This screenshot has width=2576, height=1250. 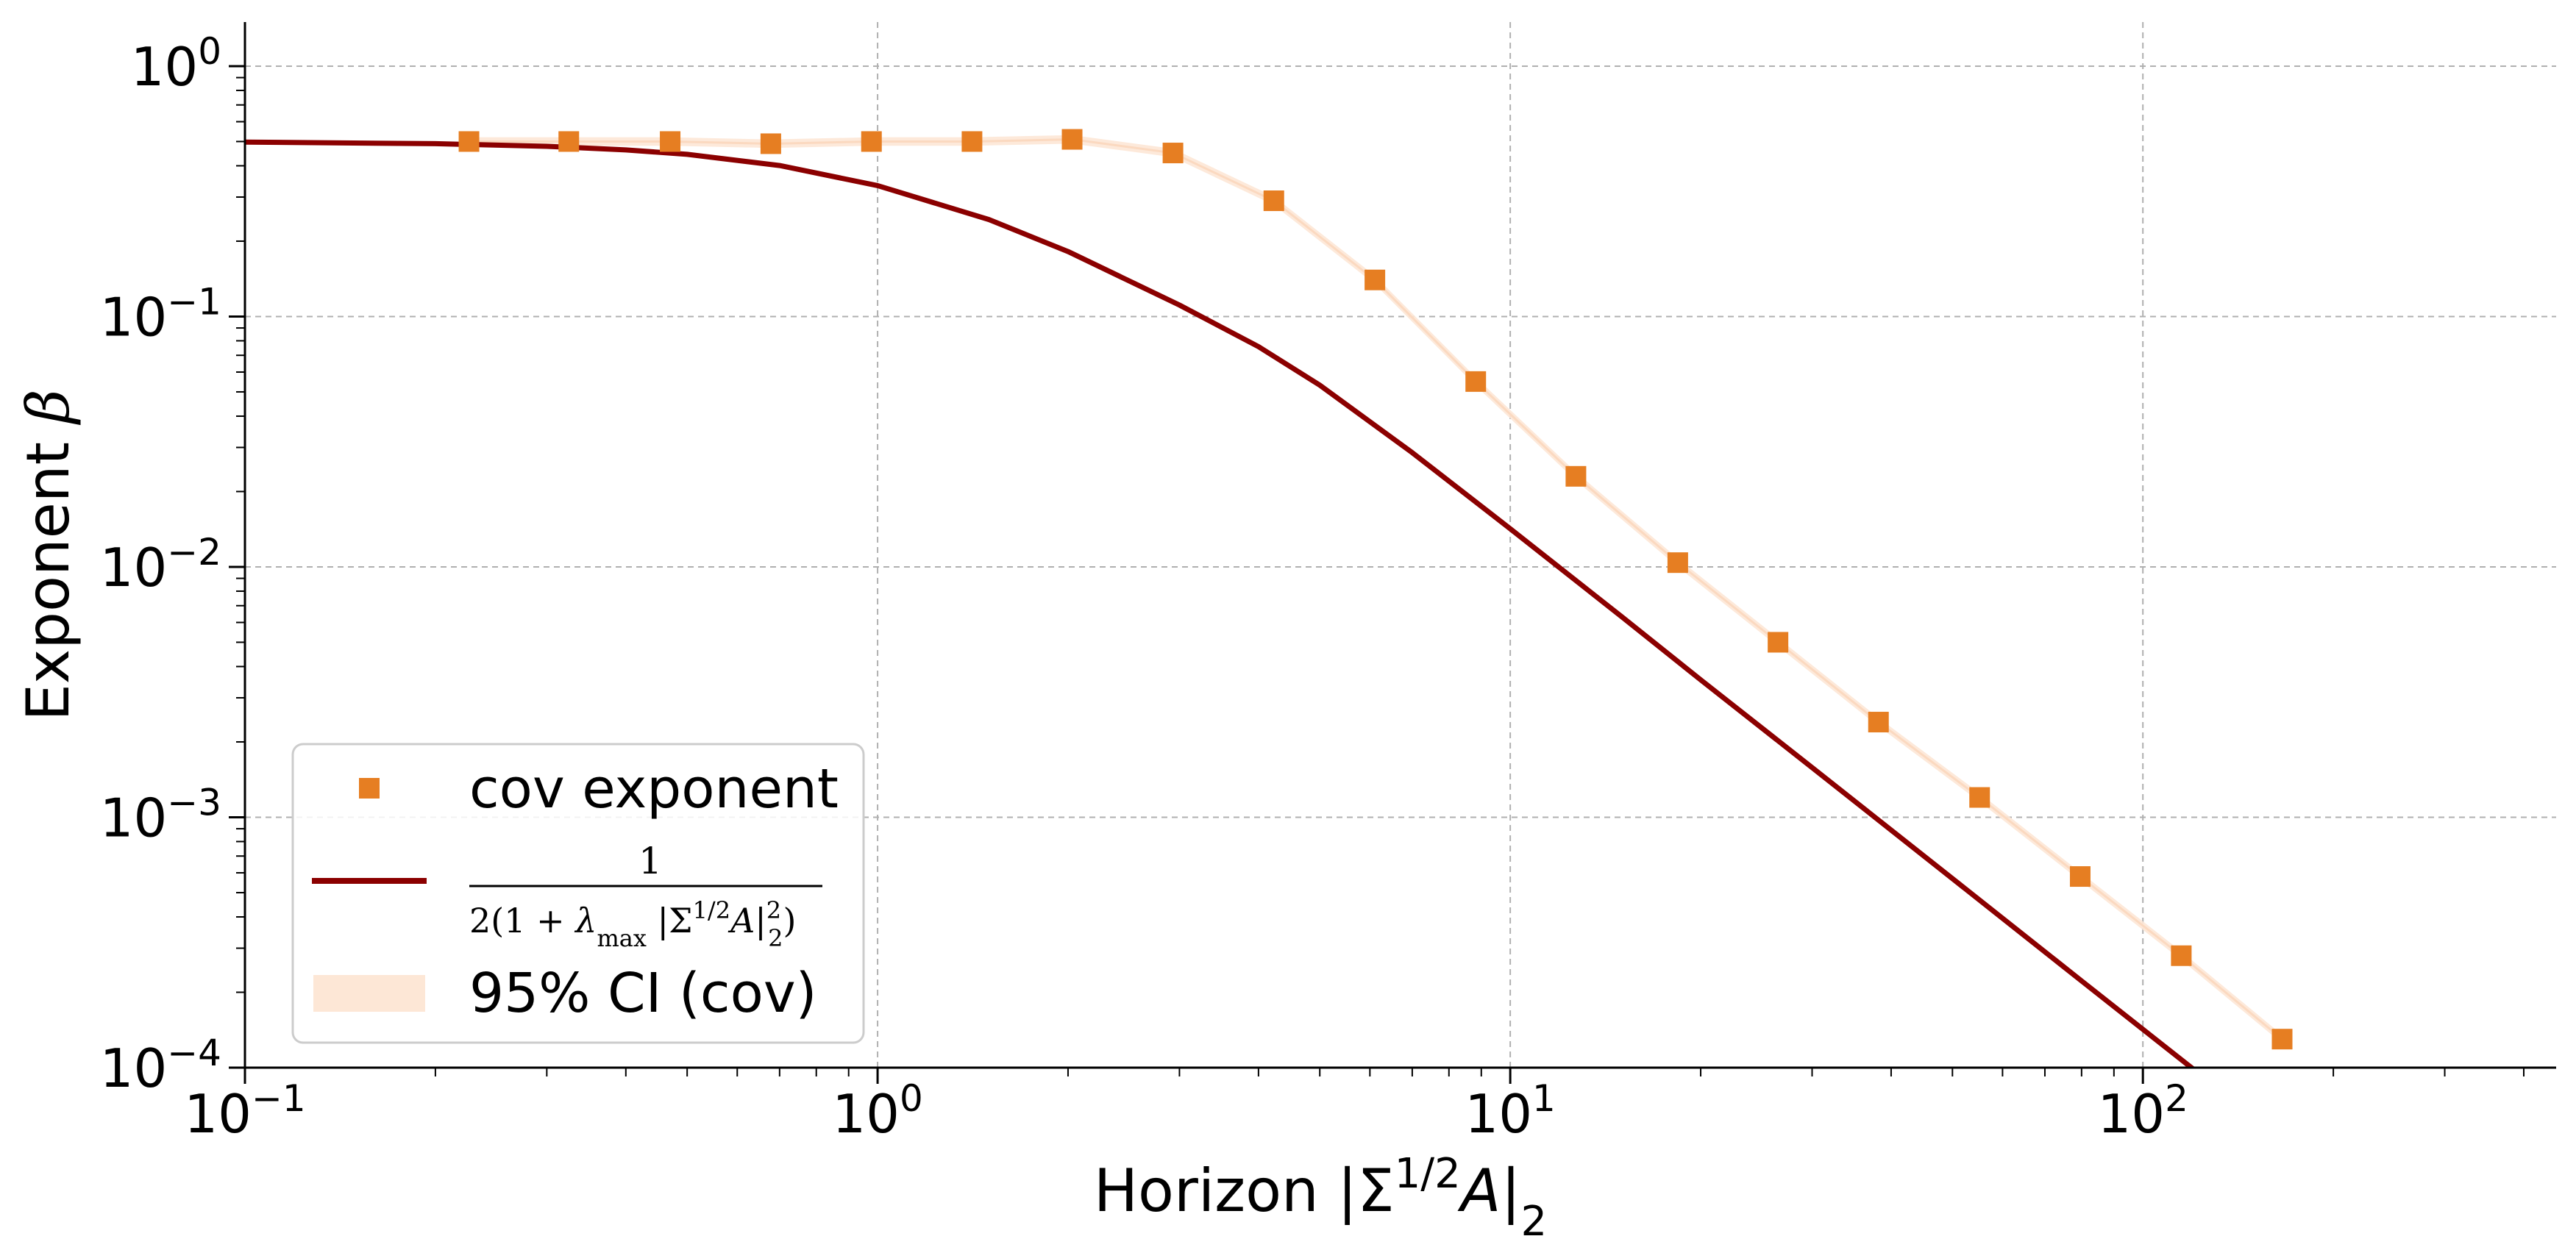 What do you see at coordinates (369, 994) in the screenshot?
I see `legend-patch-ci` at bounding box center [369, 994].